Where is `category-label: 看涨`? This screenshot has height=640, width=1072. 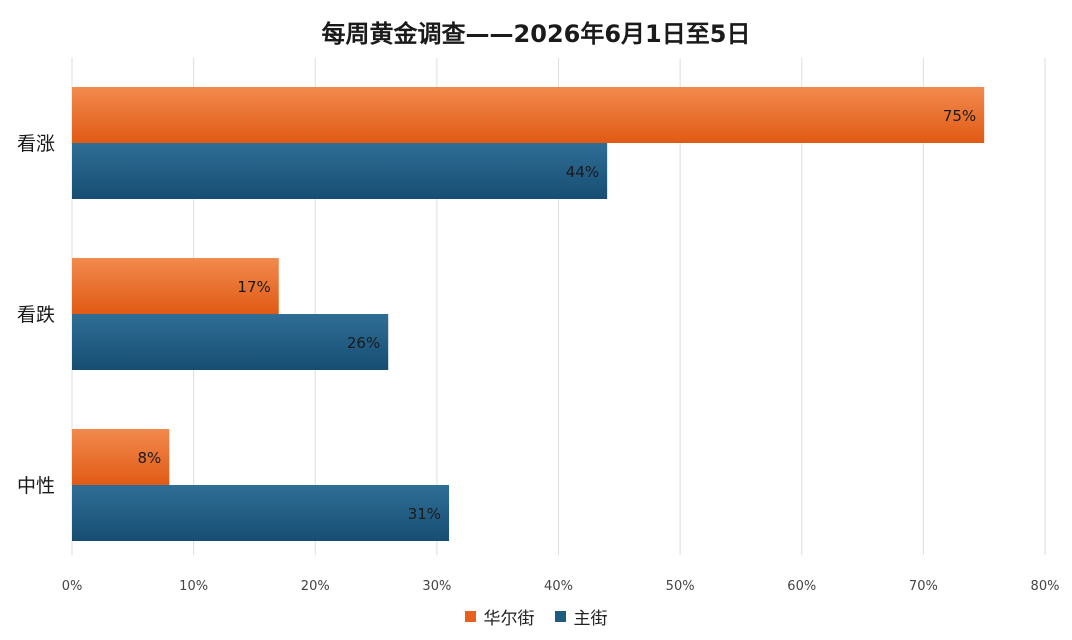 category-label: 看涨 is located at coordinates (36, 144).